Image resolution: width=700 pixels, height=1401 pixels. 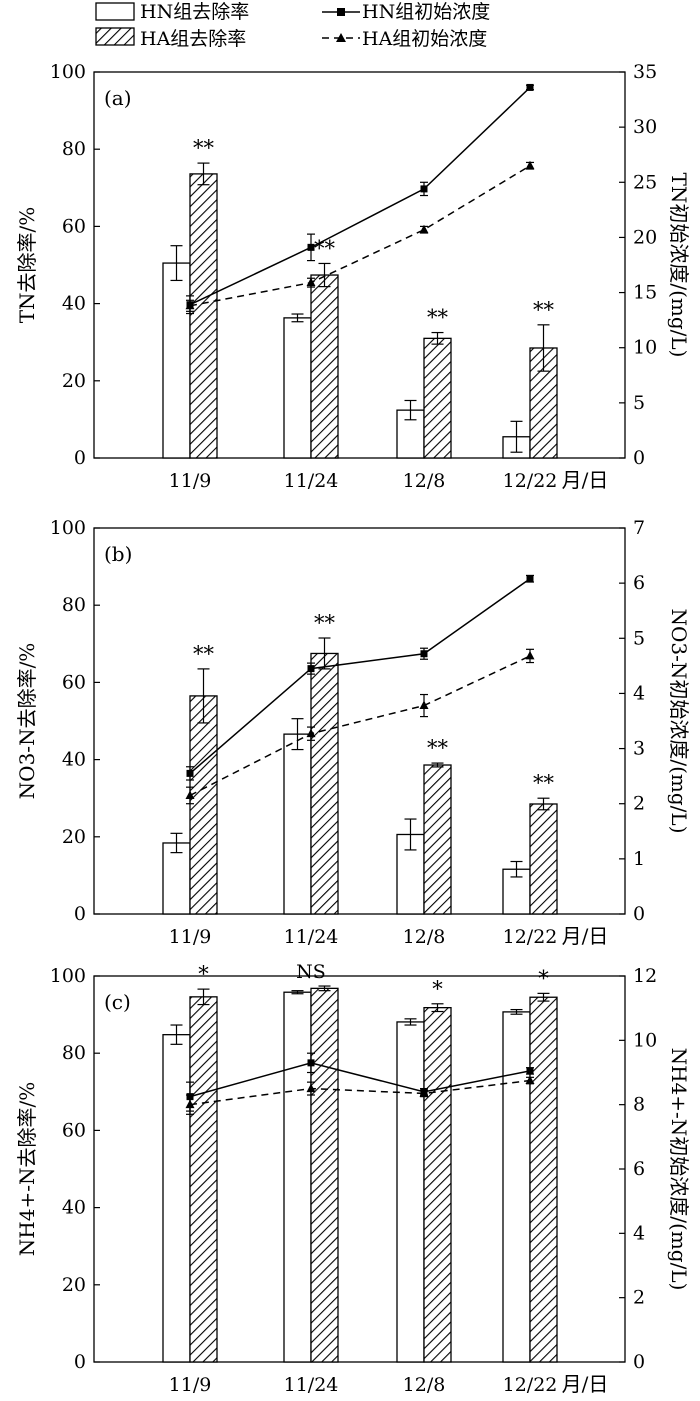 I want to click on legend: HN组去除率 HA组去除率 HN组初始浓度 HA组初始浓度, so click(x=292, y=25).